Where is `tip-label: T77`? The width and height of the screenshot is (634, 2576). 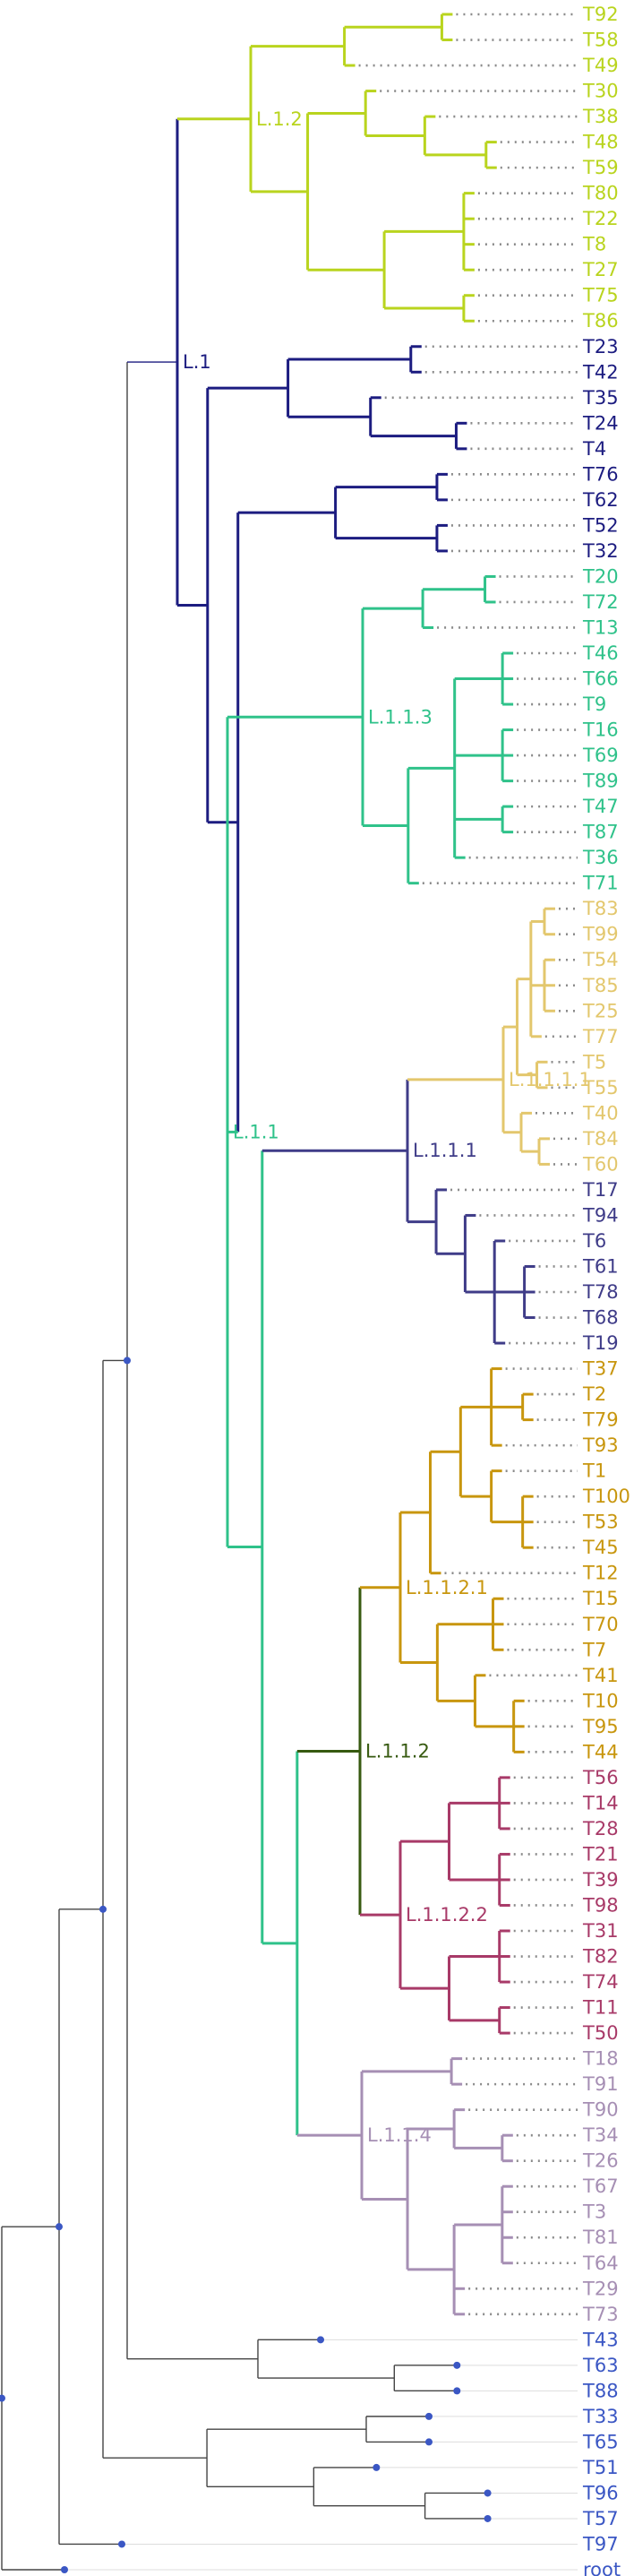
tip-label: T77 is located at coordinates (600, 1036).